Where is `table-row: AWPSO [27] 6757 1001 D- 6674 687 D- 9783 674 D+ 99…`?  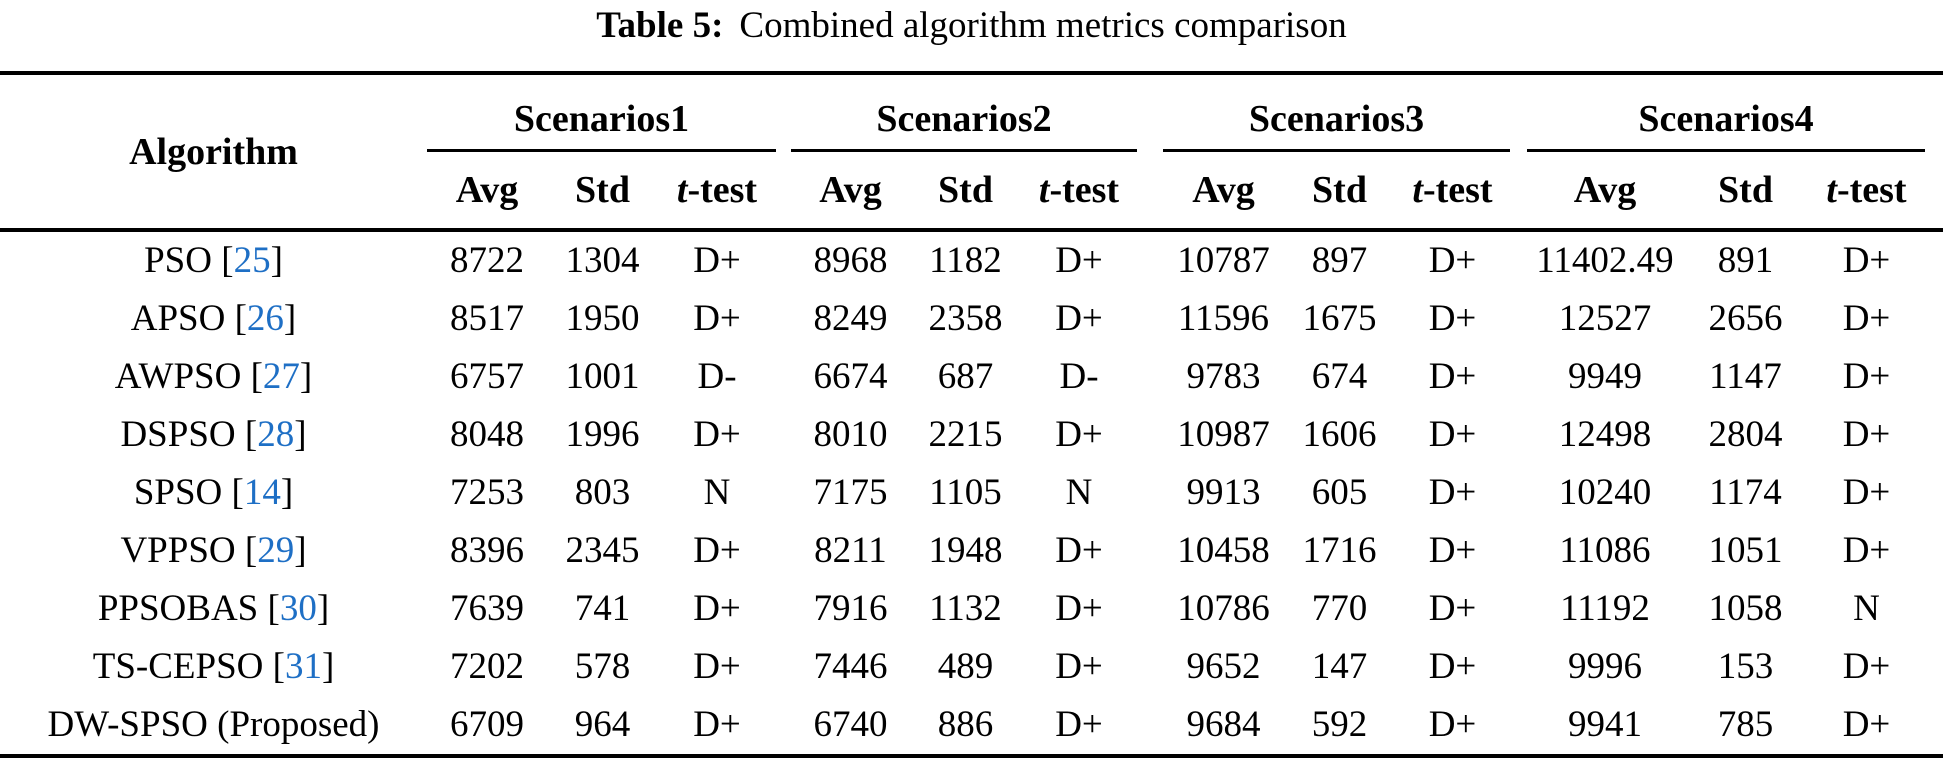
table-row: AWPSO [27] 6757 1001 D- 6674 687 D- 9783 674 D+ 99… is located at coordinates (971, 377).